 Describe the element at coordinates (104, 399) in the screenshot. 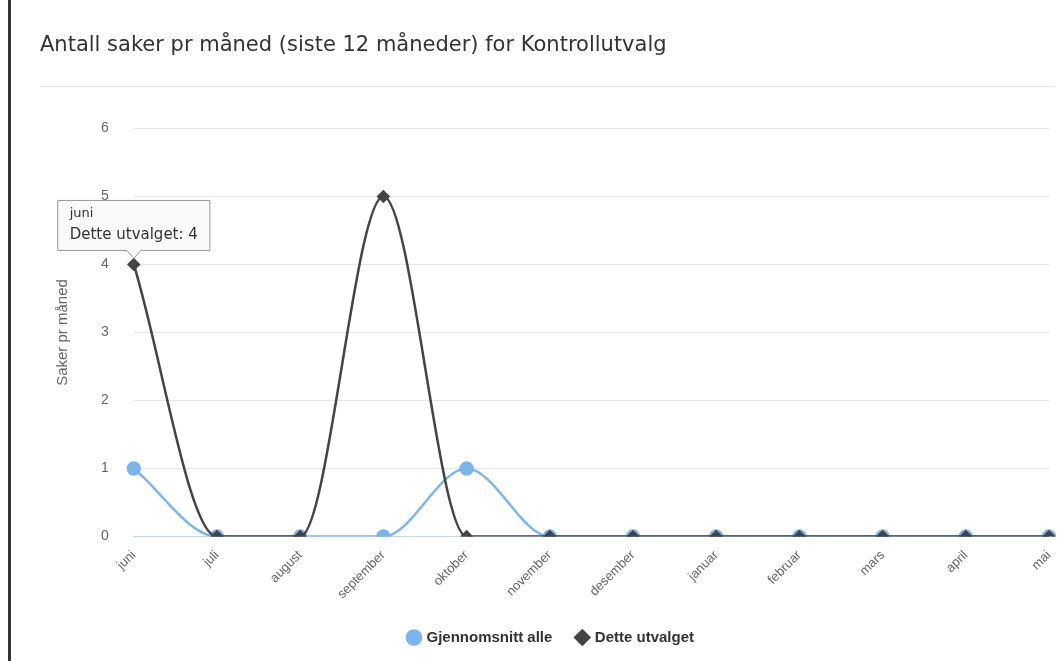

I see `y-tick-label: 2` at that location.